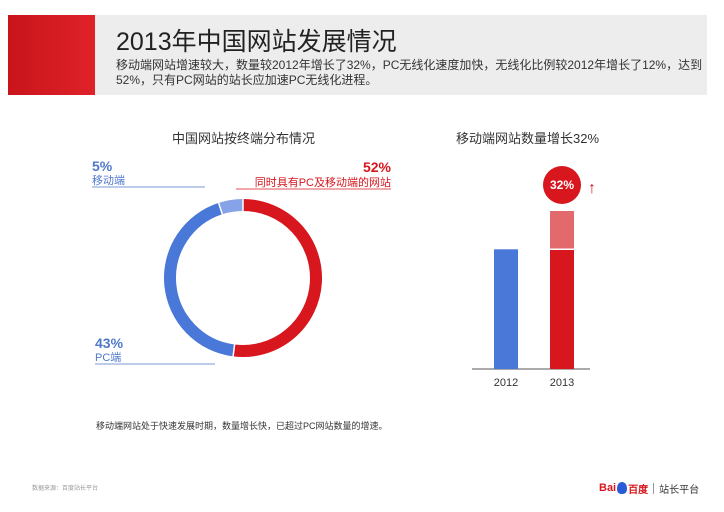 Image resolution: width=724 pixels, height=512 pixels. Describe the element at coordinates (654, 488) in the screenshot. I see `logo-divider` at that location.